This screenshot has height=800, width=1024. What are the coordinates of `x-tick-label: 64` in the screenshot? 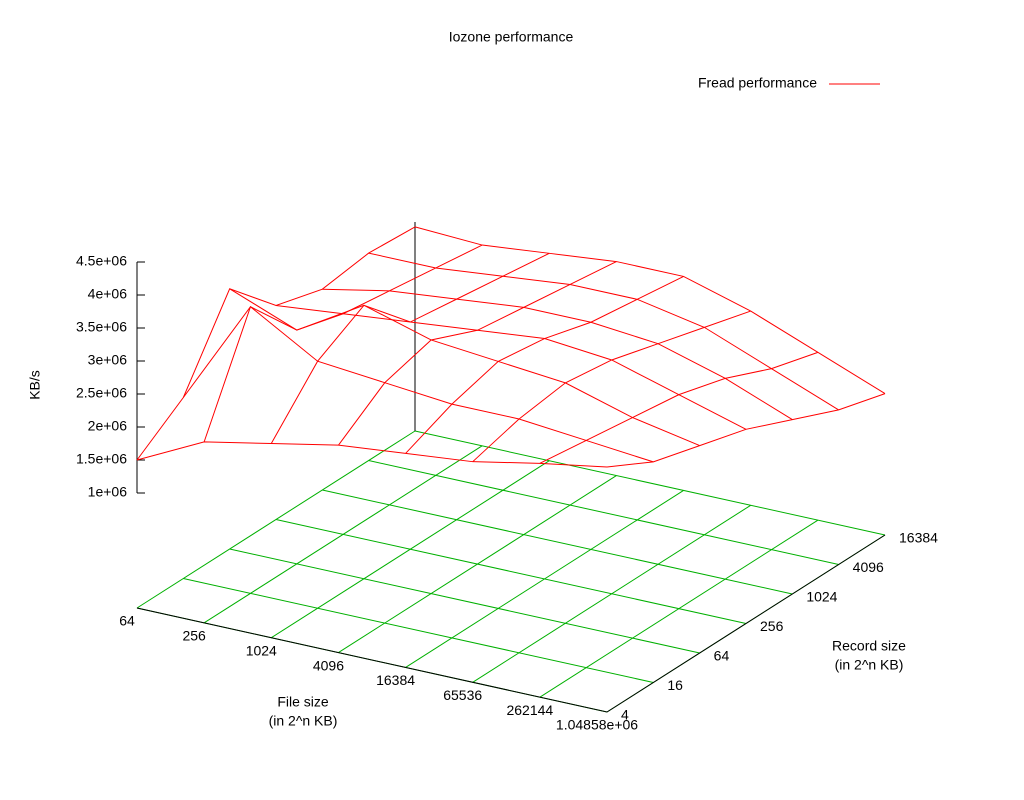 It's located at (127, 621).